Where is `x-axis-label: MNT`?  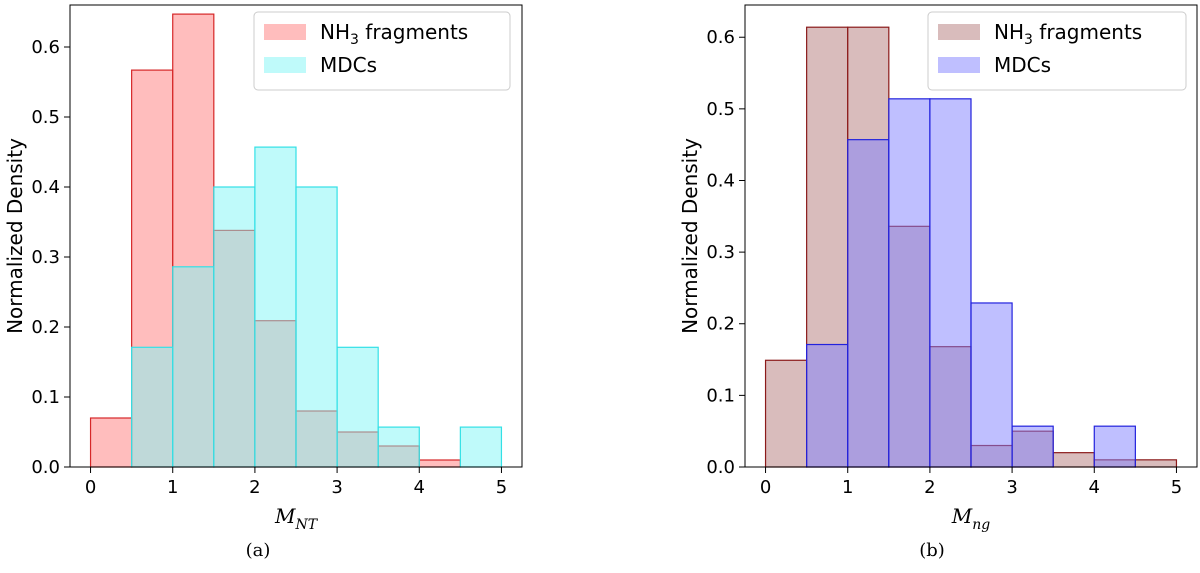 x-axis-label: MNT is located at coordinates (296, 518).